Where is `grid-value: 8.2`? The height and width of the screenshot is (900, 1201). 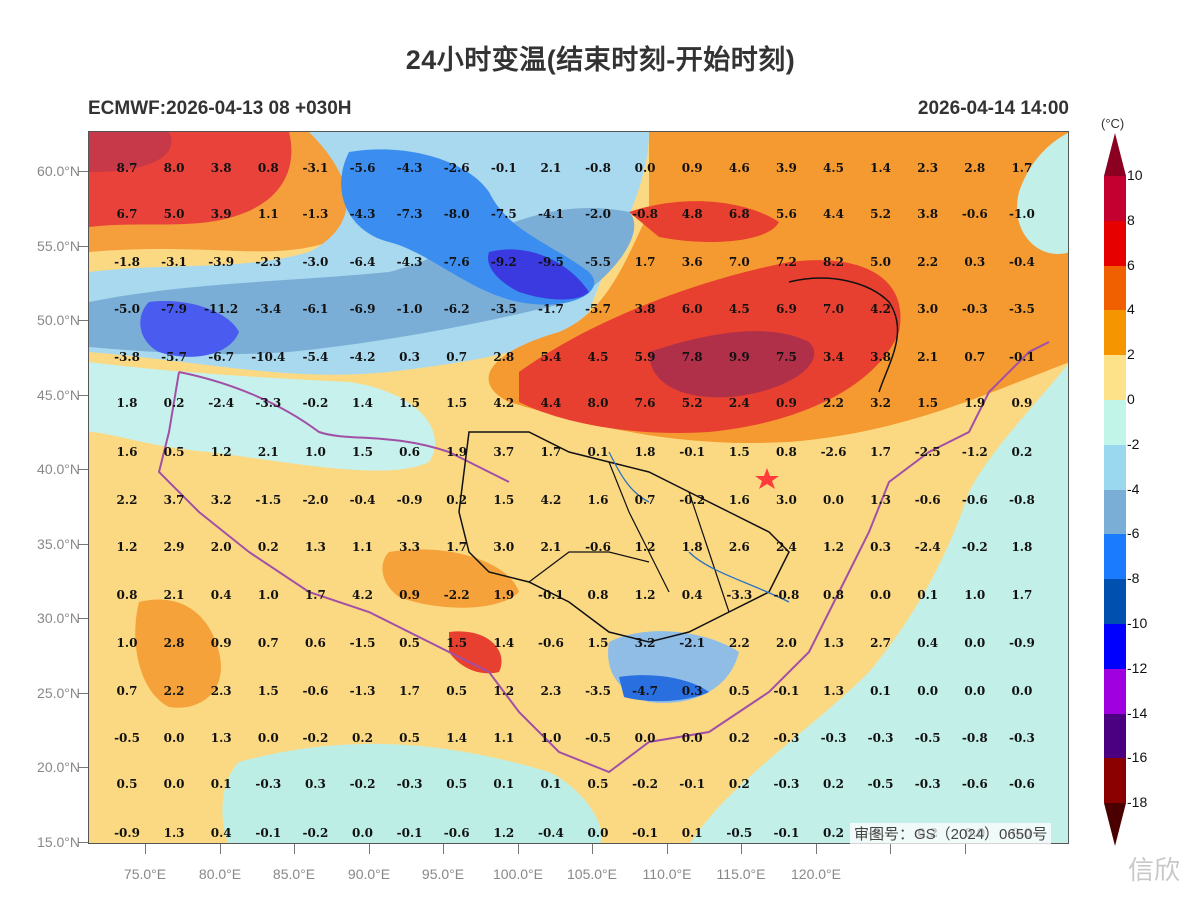
grid-value: 8.2 is located at coordinates (833, 262).